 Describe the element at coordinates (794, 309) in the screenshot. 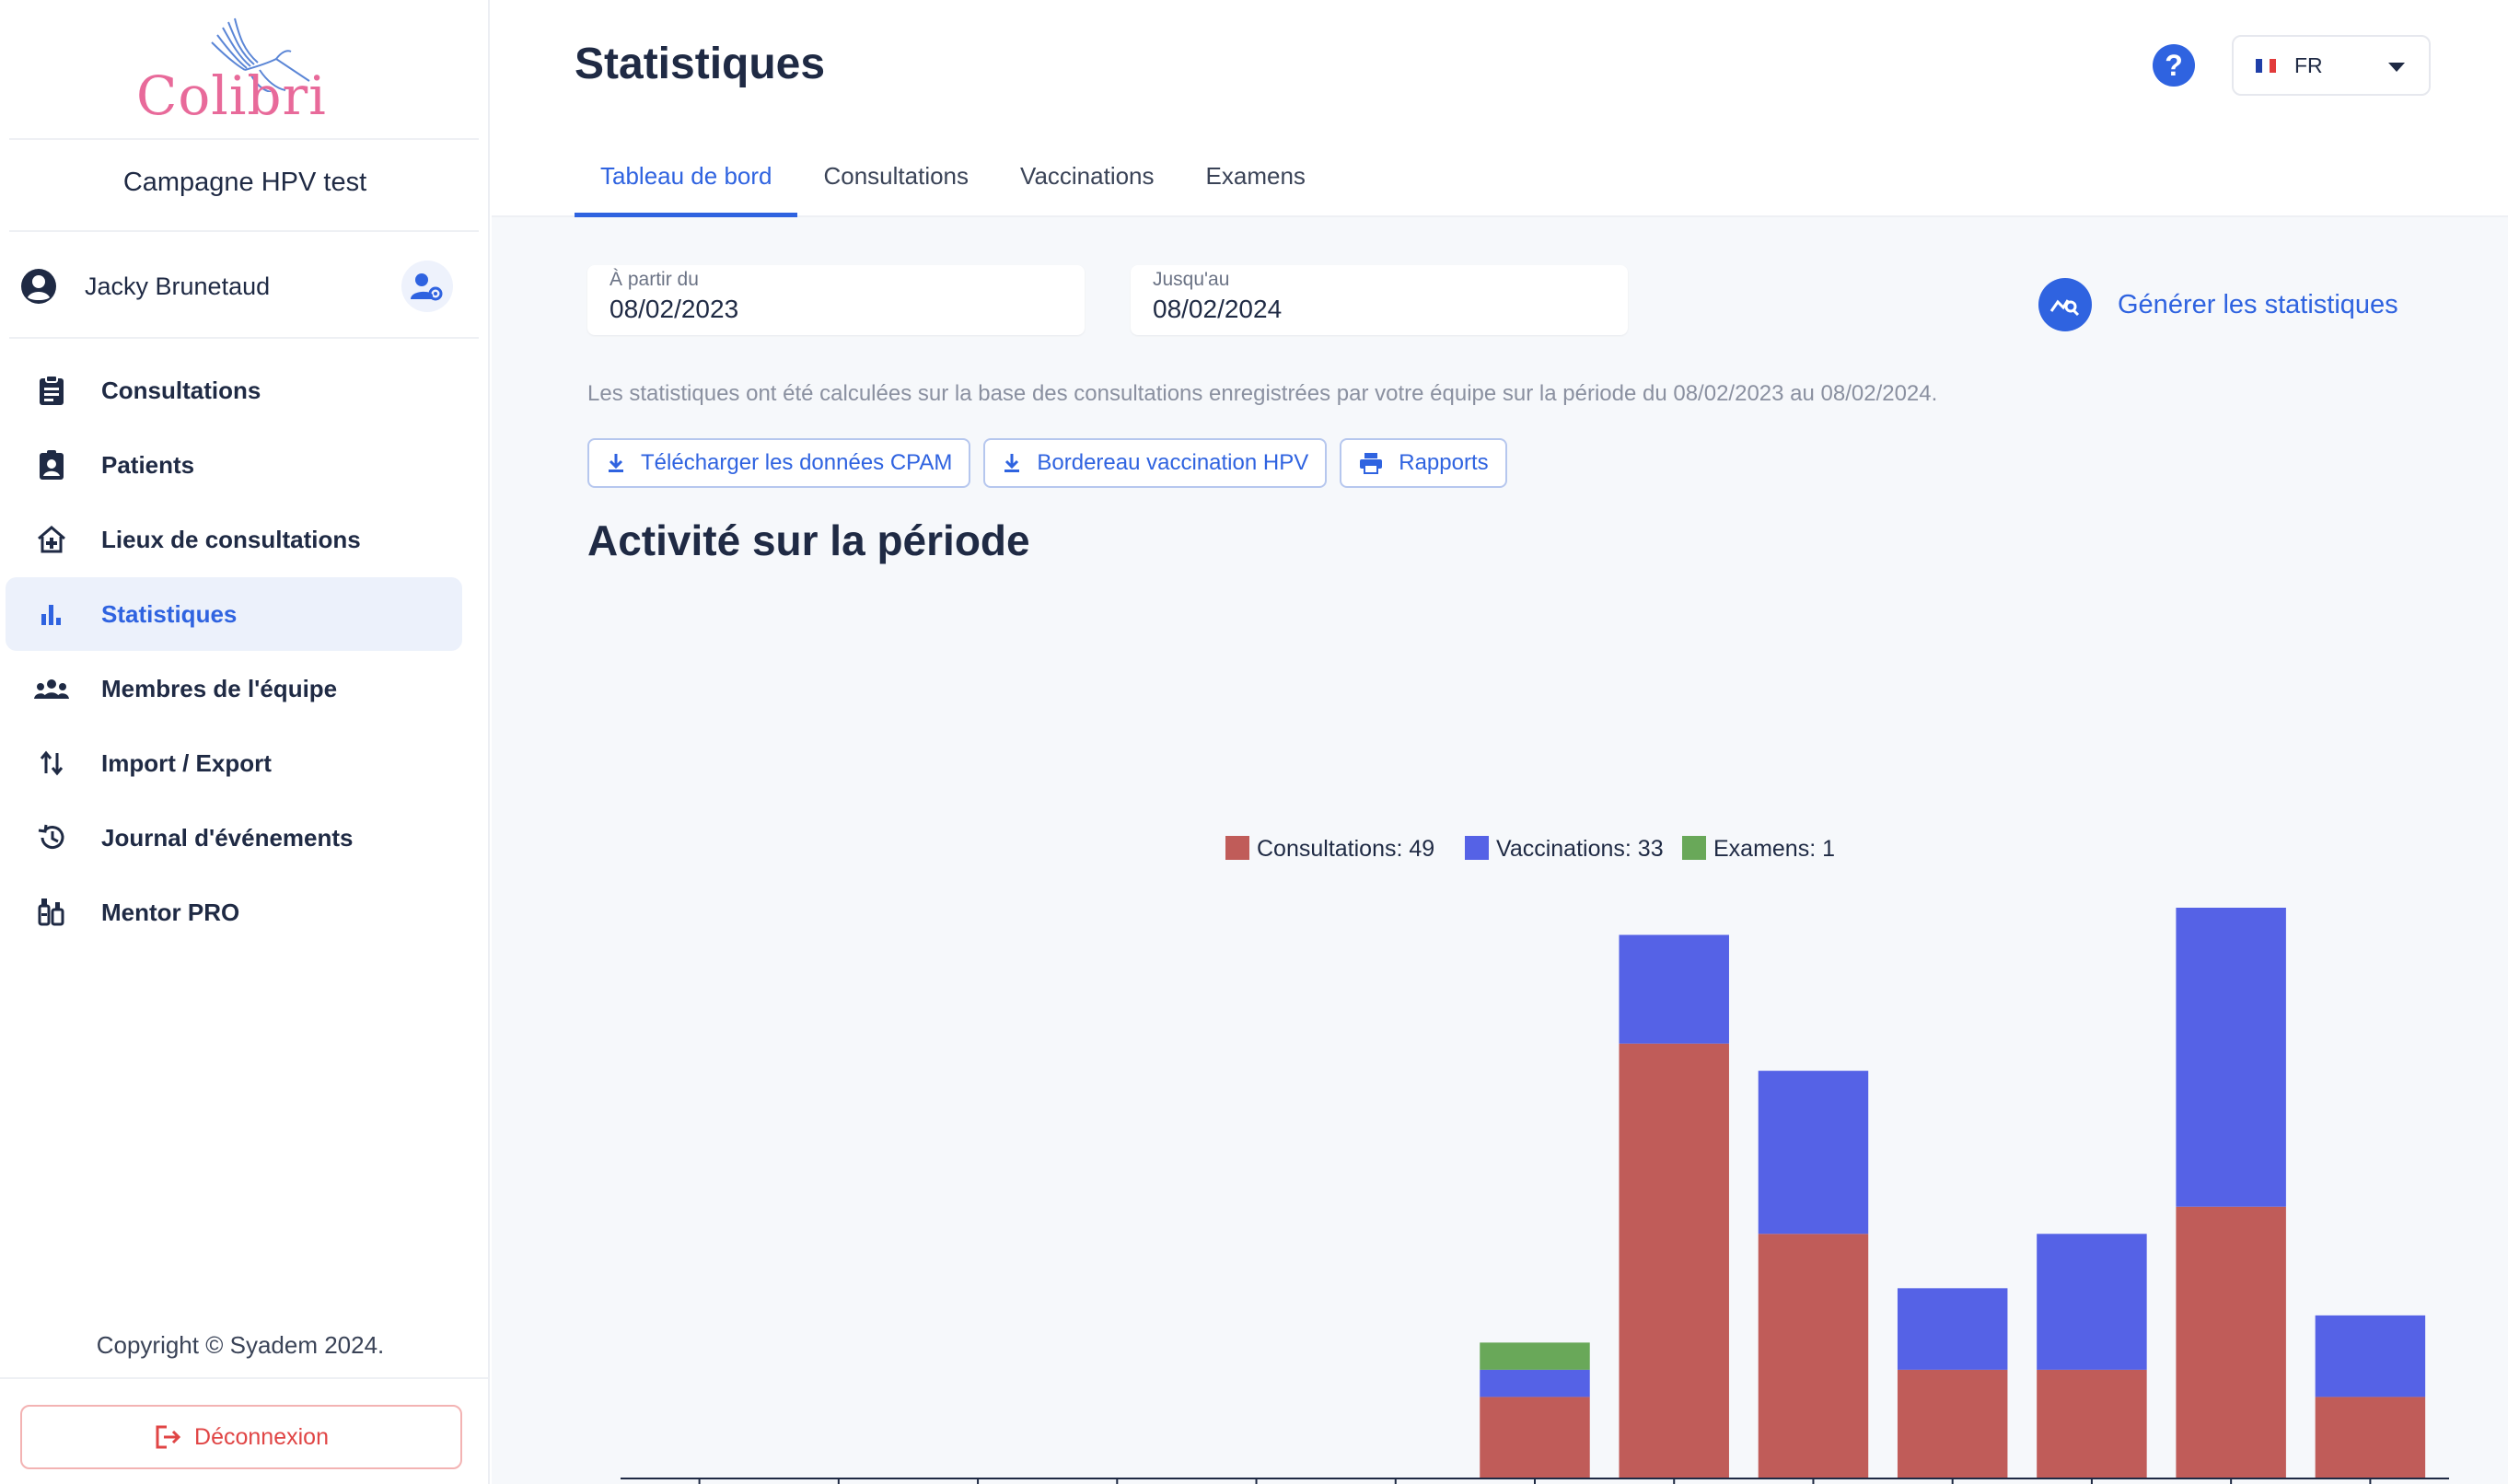

I see `from-date-input` at that location.